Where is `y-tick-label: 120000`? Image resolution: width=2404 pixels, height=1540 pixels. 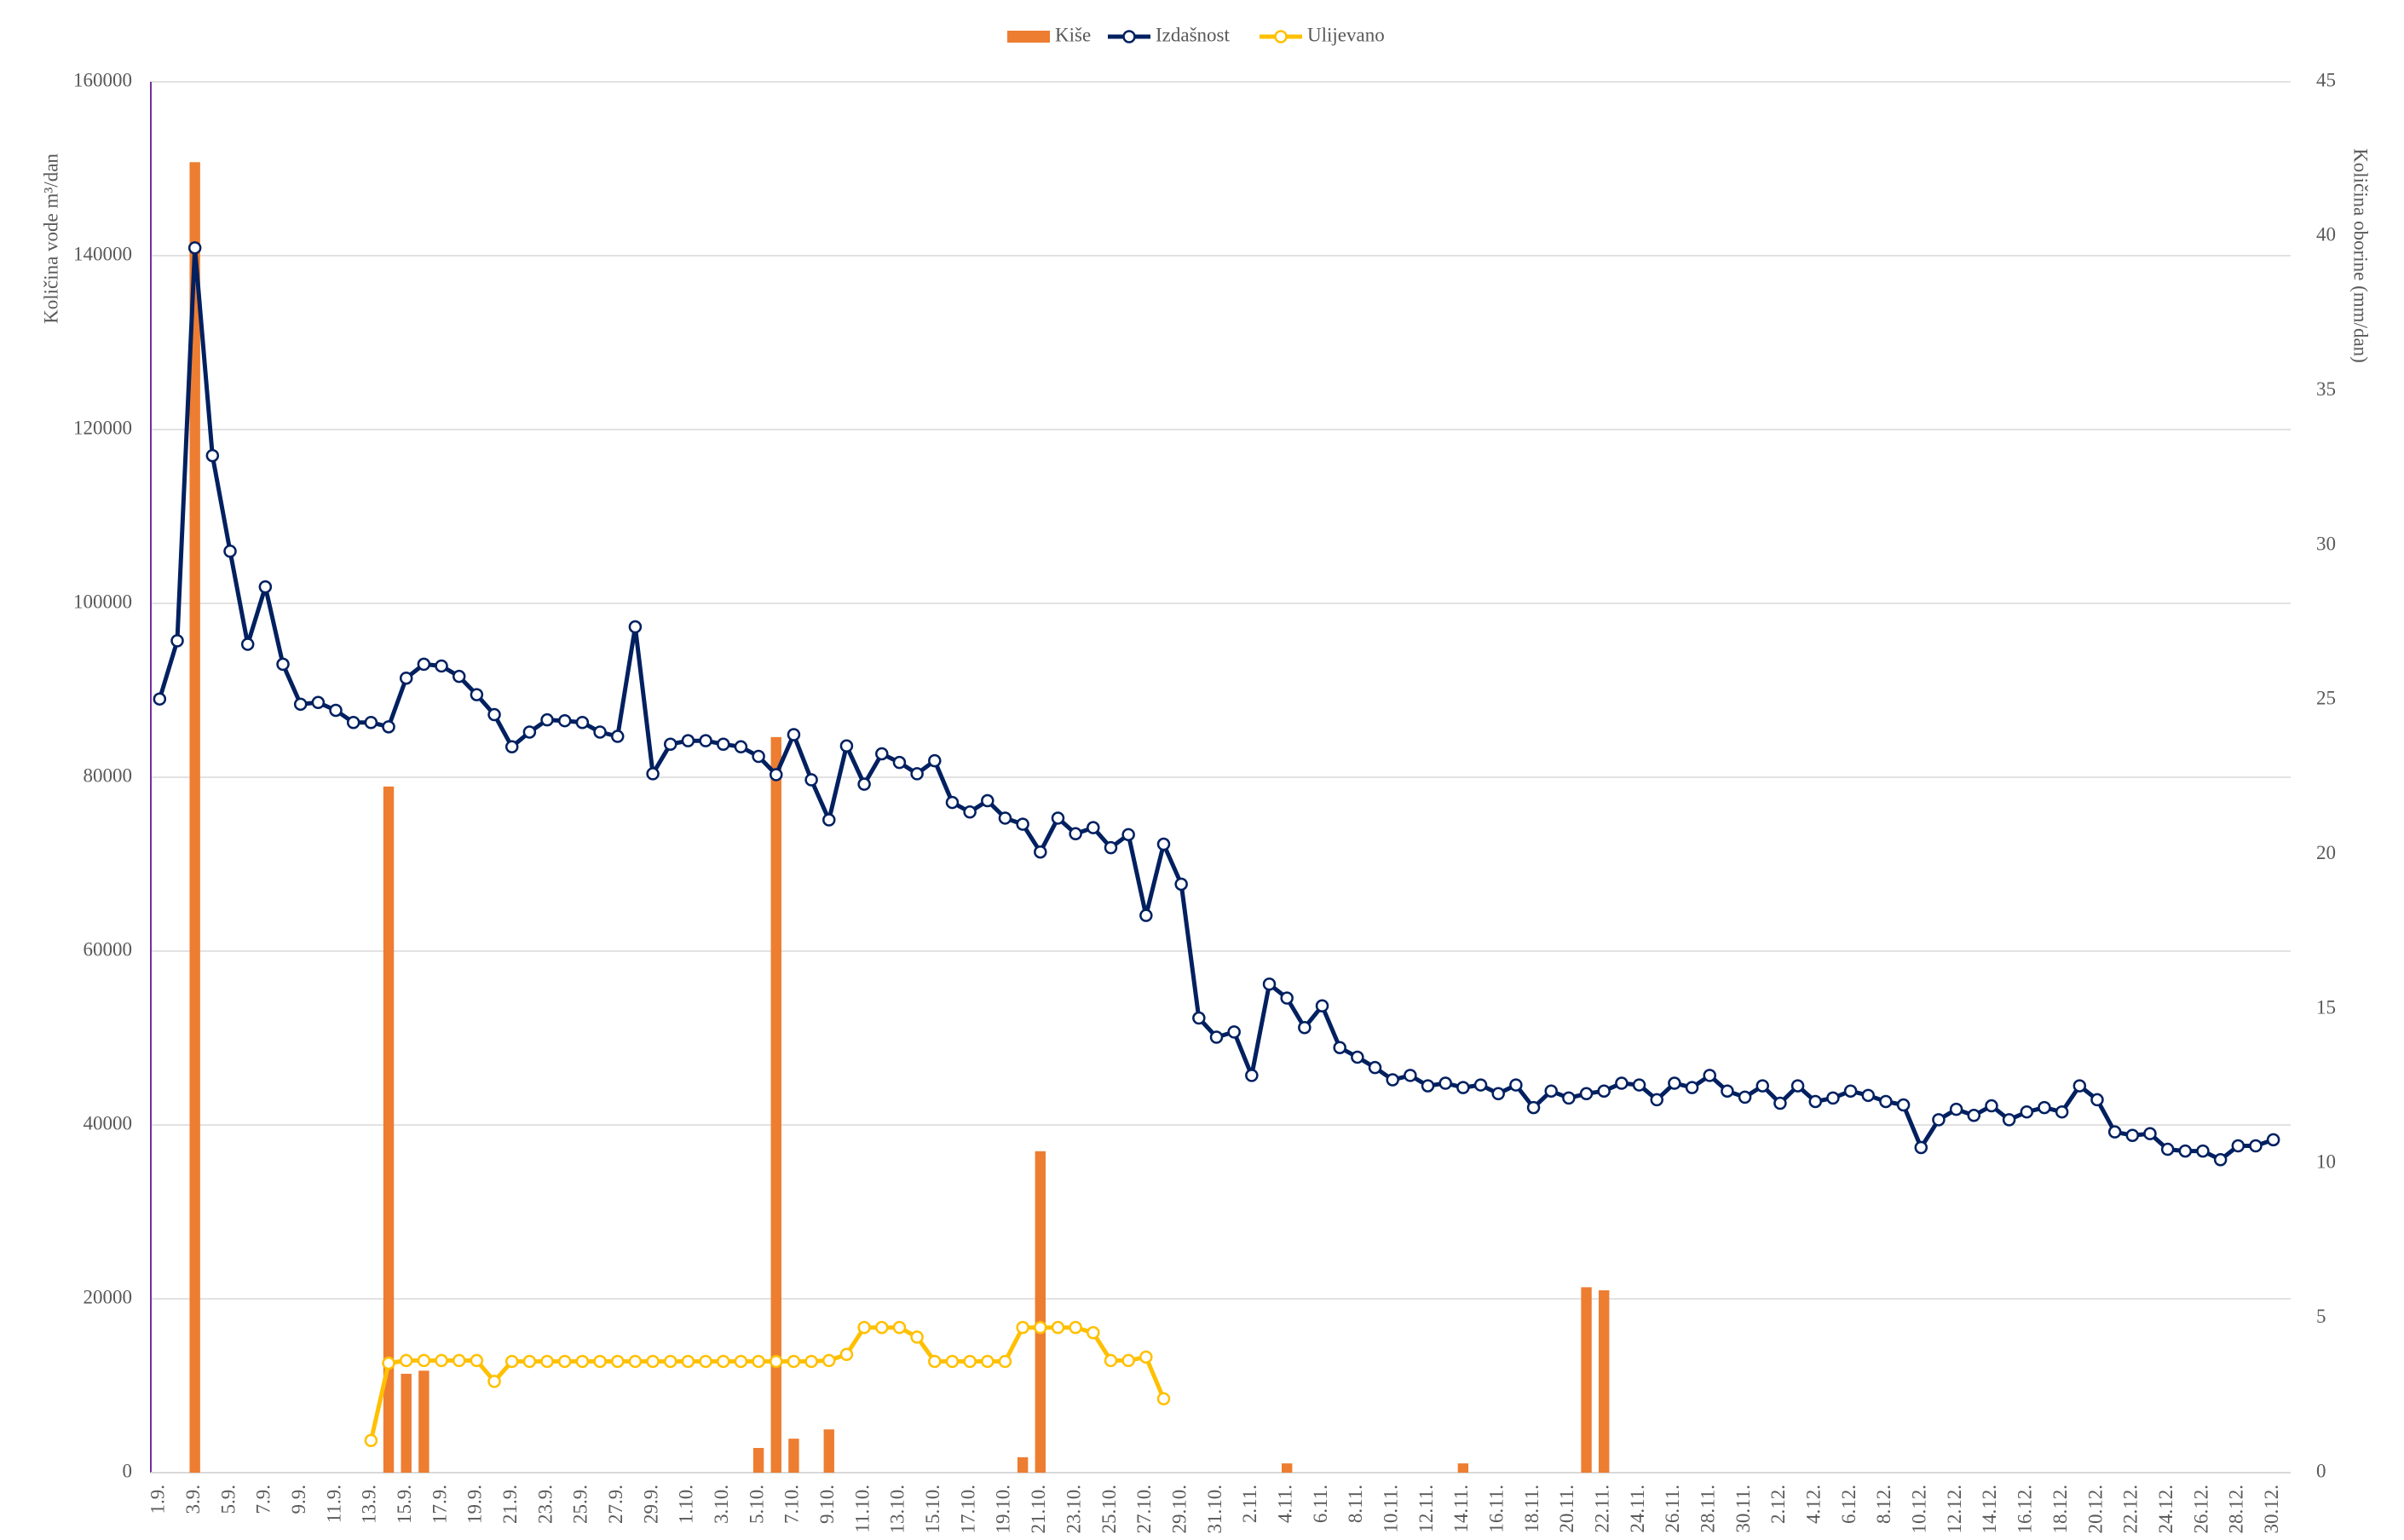 y-tick-label: 120000 is located at coordinates (102, 427).